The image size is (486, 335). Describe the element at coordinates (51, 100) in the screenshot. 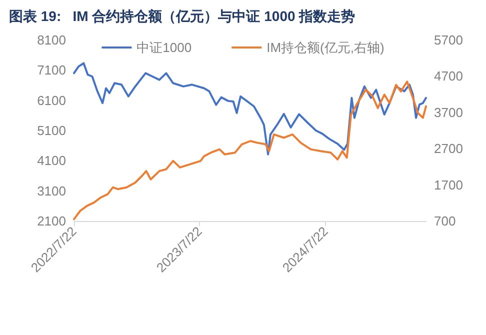

I see `y-tick-label: 6100` at that location.